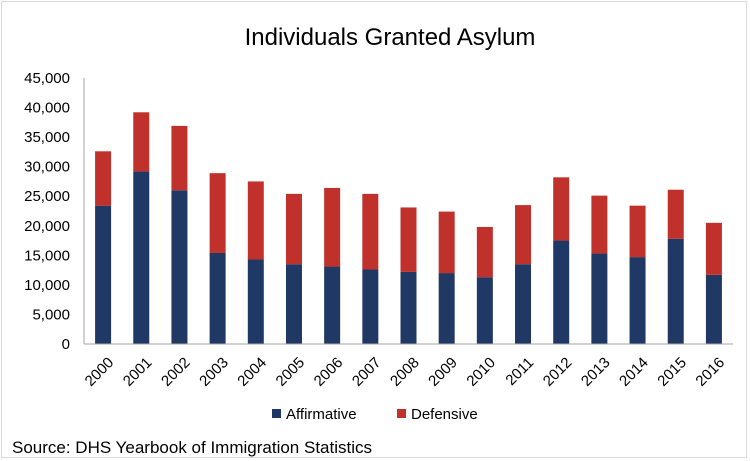 This screenshot has width=750, height=461. I want to click on bar-affirmative-2011, so click(523, 304).